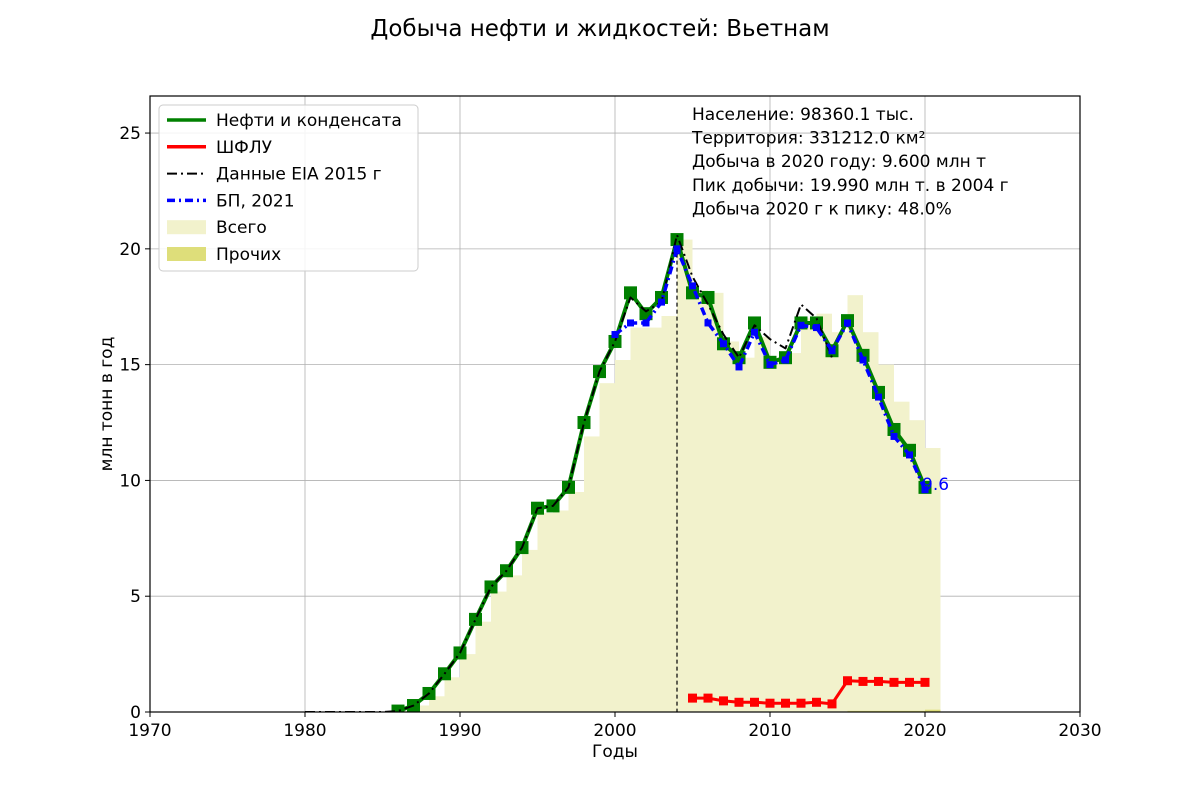 The width and height of the screenshot is (1200, 800). I want to click on series-line, so click(808, 692).